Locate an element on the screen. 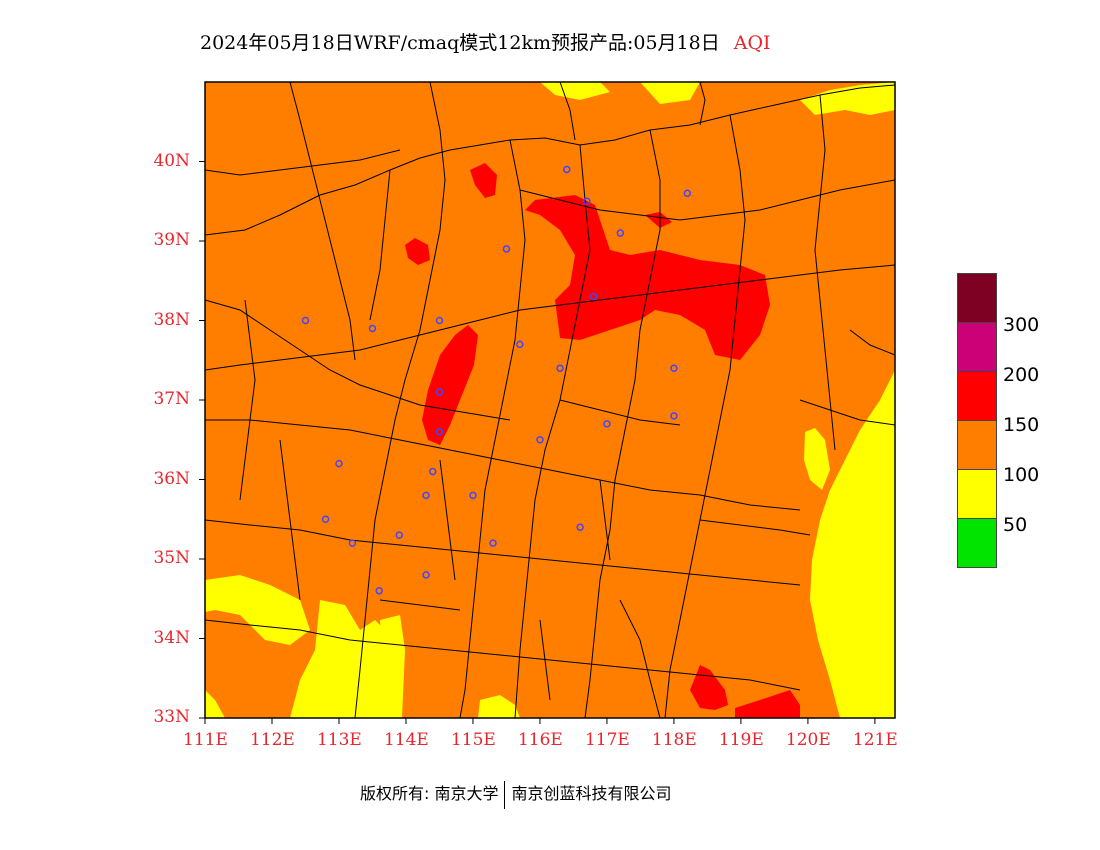  longitude-label: 115E is located at coordinates (473, 740).